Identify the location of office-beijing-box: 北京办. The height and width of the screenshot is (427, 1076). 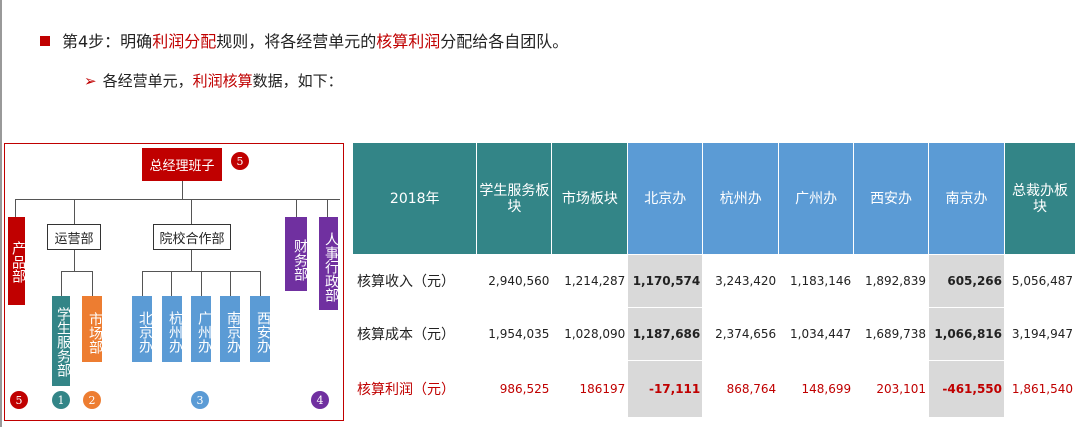
(142, 329).